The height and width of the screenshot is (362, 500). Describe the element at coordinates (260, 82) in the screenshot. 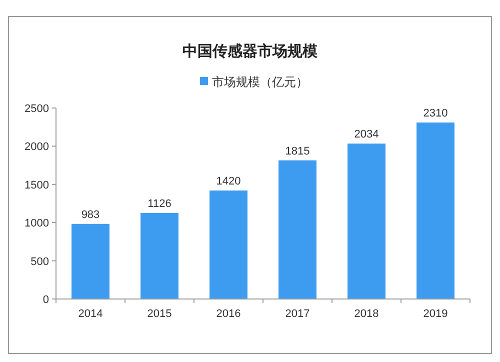

I see `legend-label: 市场规模（亿元）` at that location.